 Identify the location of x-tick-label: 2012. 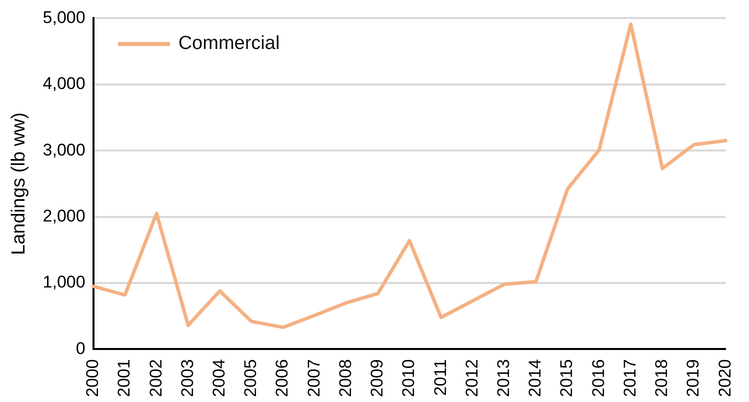
(472, 378).